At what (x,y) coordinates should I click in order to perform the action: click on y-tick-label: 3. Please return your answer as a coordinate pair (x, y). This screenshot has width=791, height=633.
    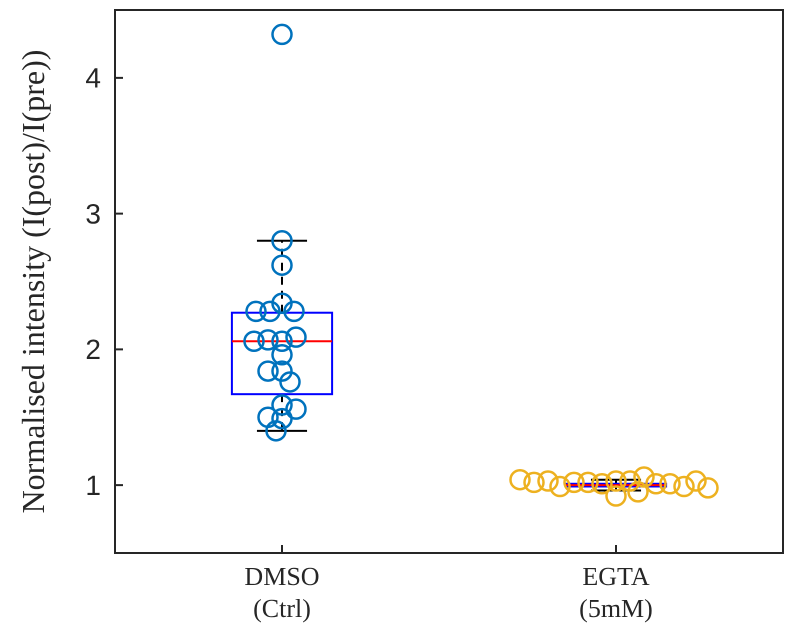
    Looking at the image, I should click on (93, 214).